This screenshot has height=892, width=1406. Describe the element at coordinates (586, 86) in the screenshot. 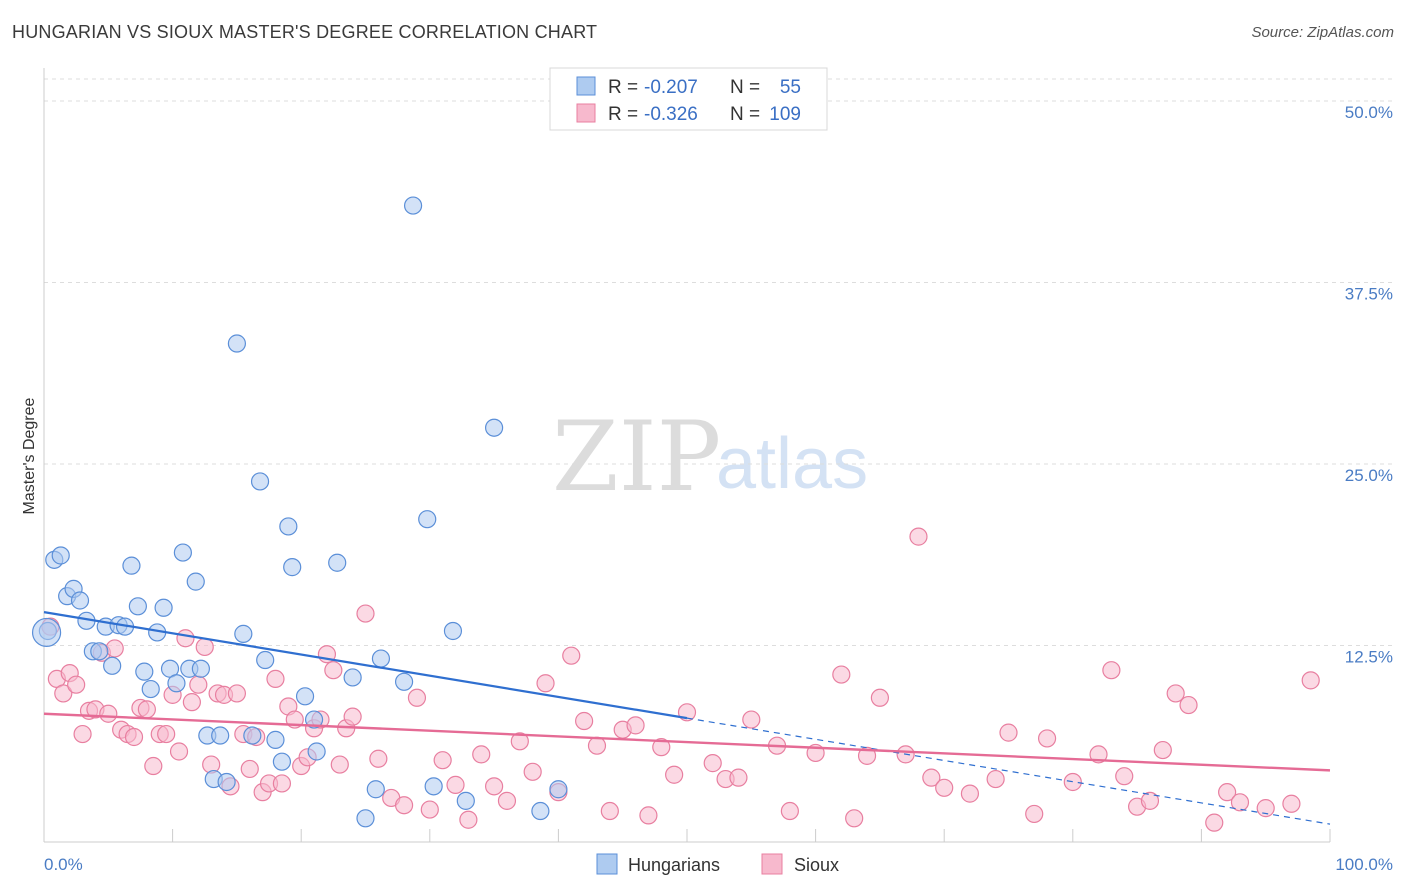

I see `legend-swatch-hungarians` at that location.